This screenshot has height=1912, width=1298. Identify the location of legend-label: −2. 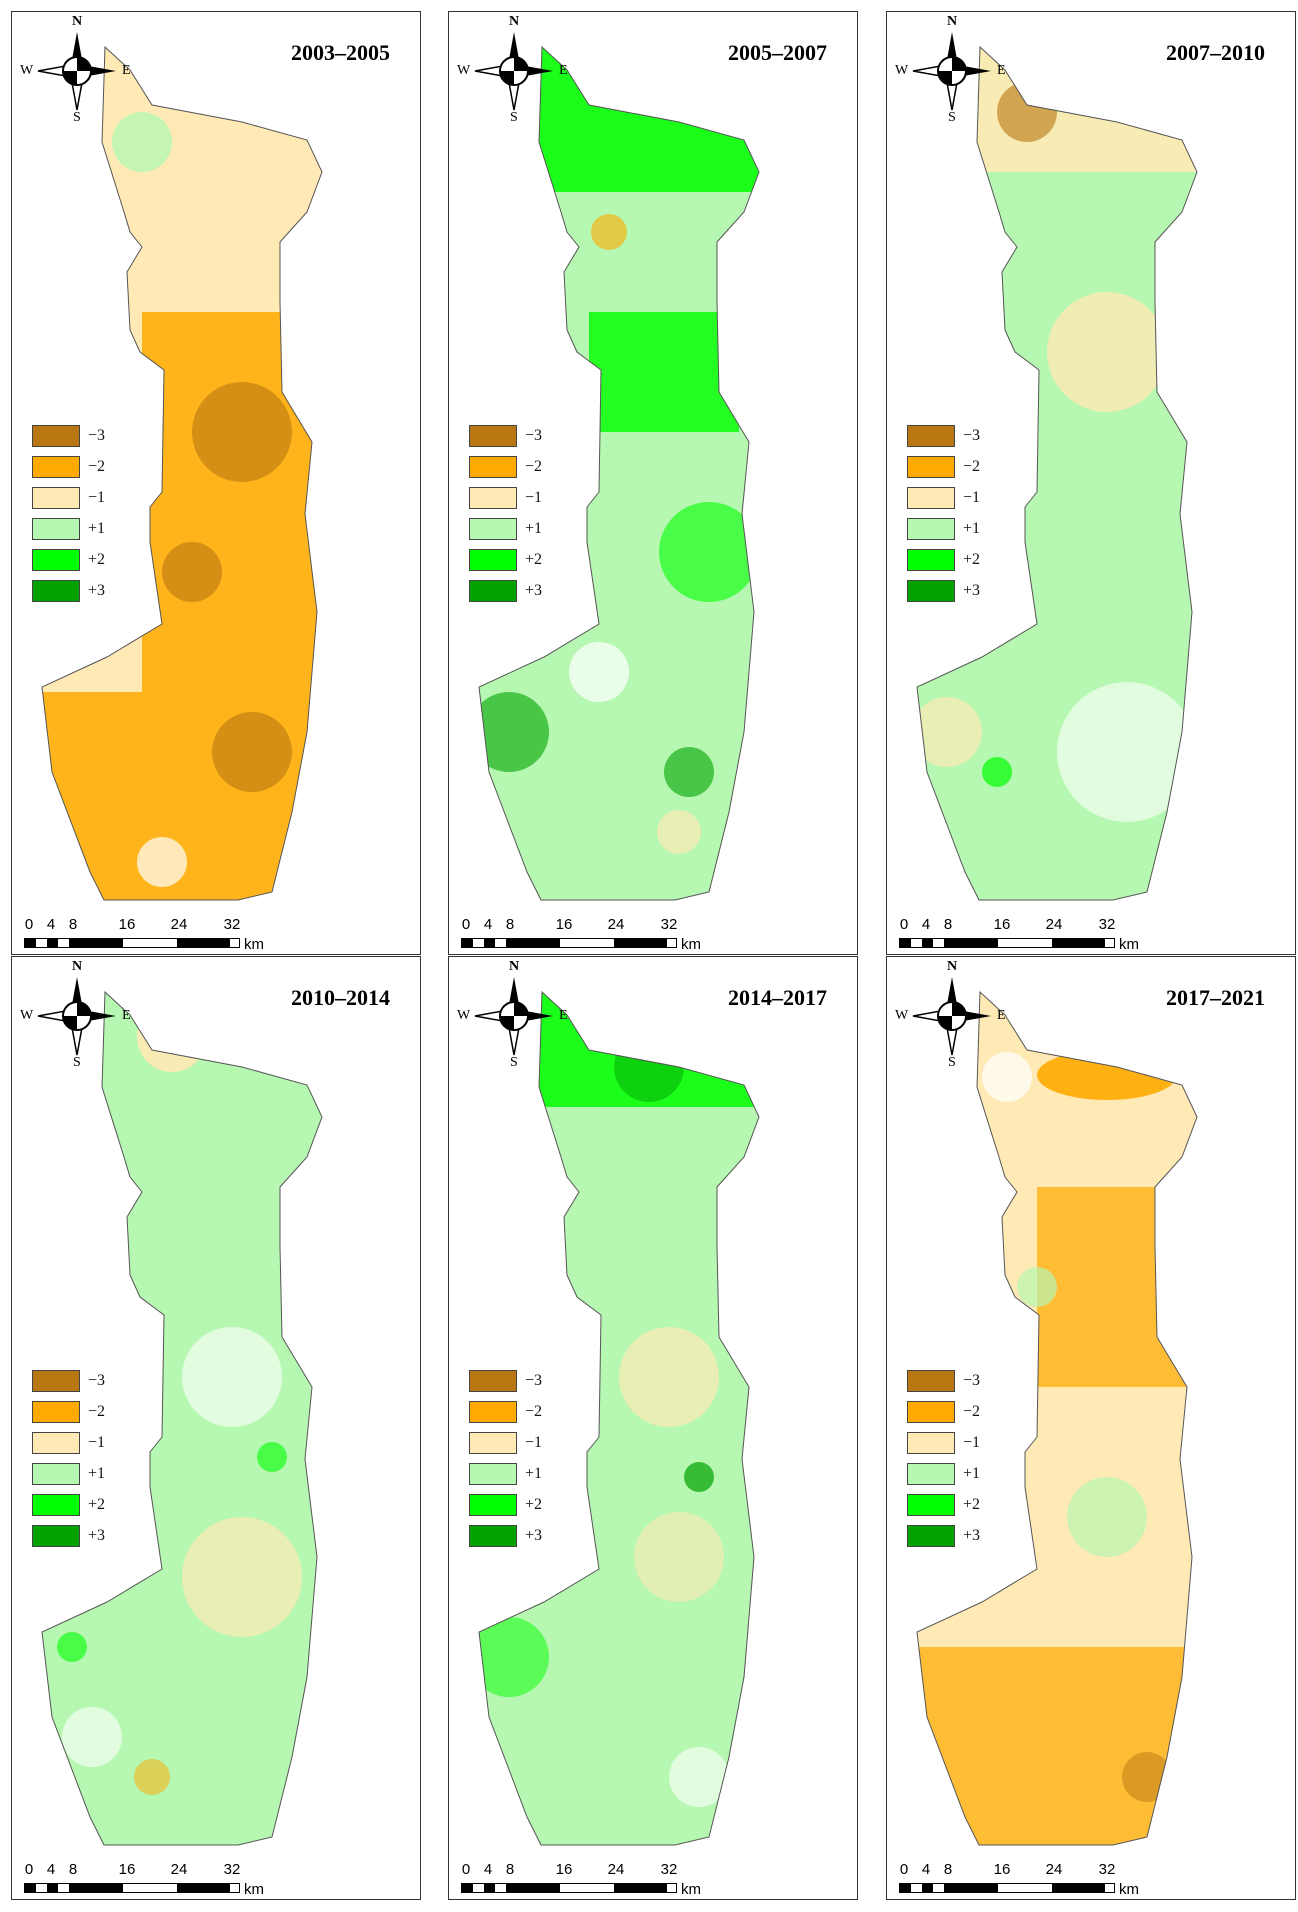
(534, 1411).